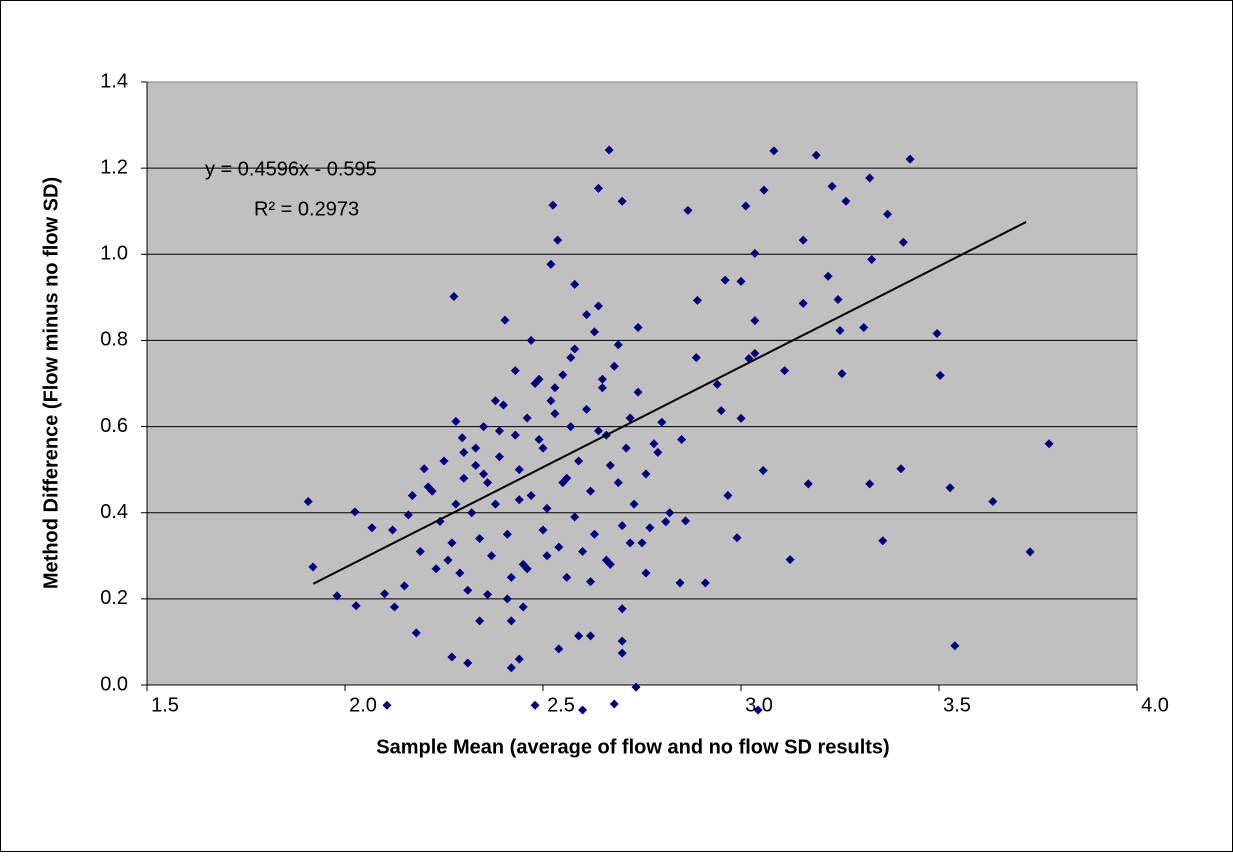 This screenshot has width=1233, height=857. Describe the element at coordinates (165, 705) in the screenshot. I see `x-tick-label: 1.5` at that location.